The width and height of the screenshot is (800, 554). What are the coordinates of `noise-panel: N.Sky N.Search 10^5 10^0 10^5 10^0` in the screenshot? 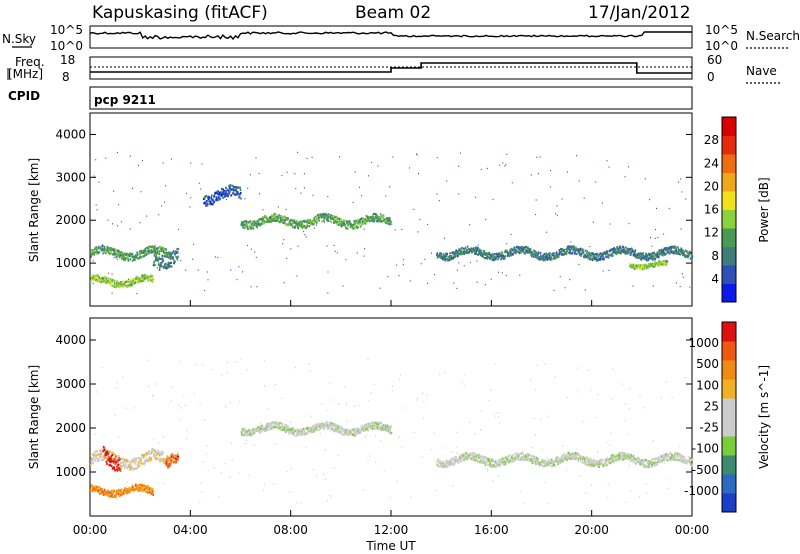 It's located at (401, 38).